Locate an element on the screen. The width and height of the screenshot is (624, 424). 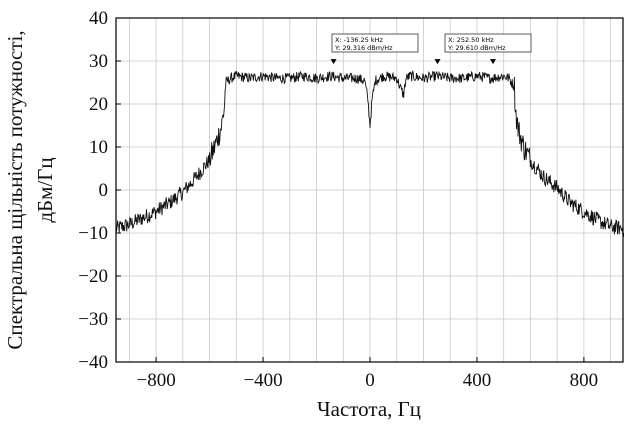
y-tick-label: −30 is located at coordinates (93, 319).